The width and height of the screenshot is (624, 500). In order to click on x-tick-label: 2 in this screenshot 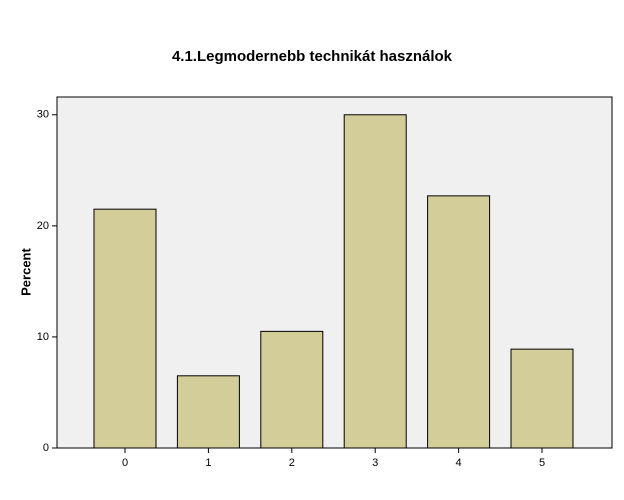, I will do `click(292, 463)`.